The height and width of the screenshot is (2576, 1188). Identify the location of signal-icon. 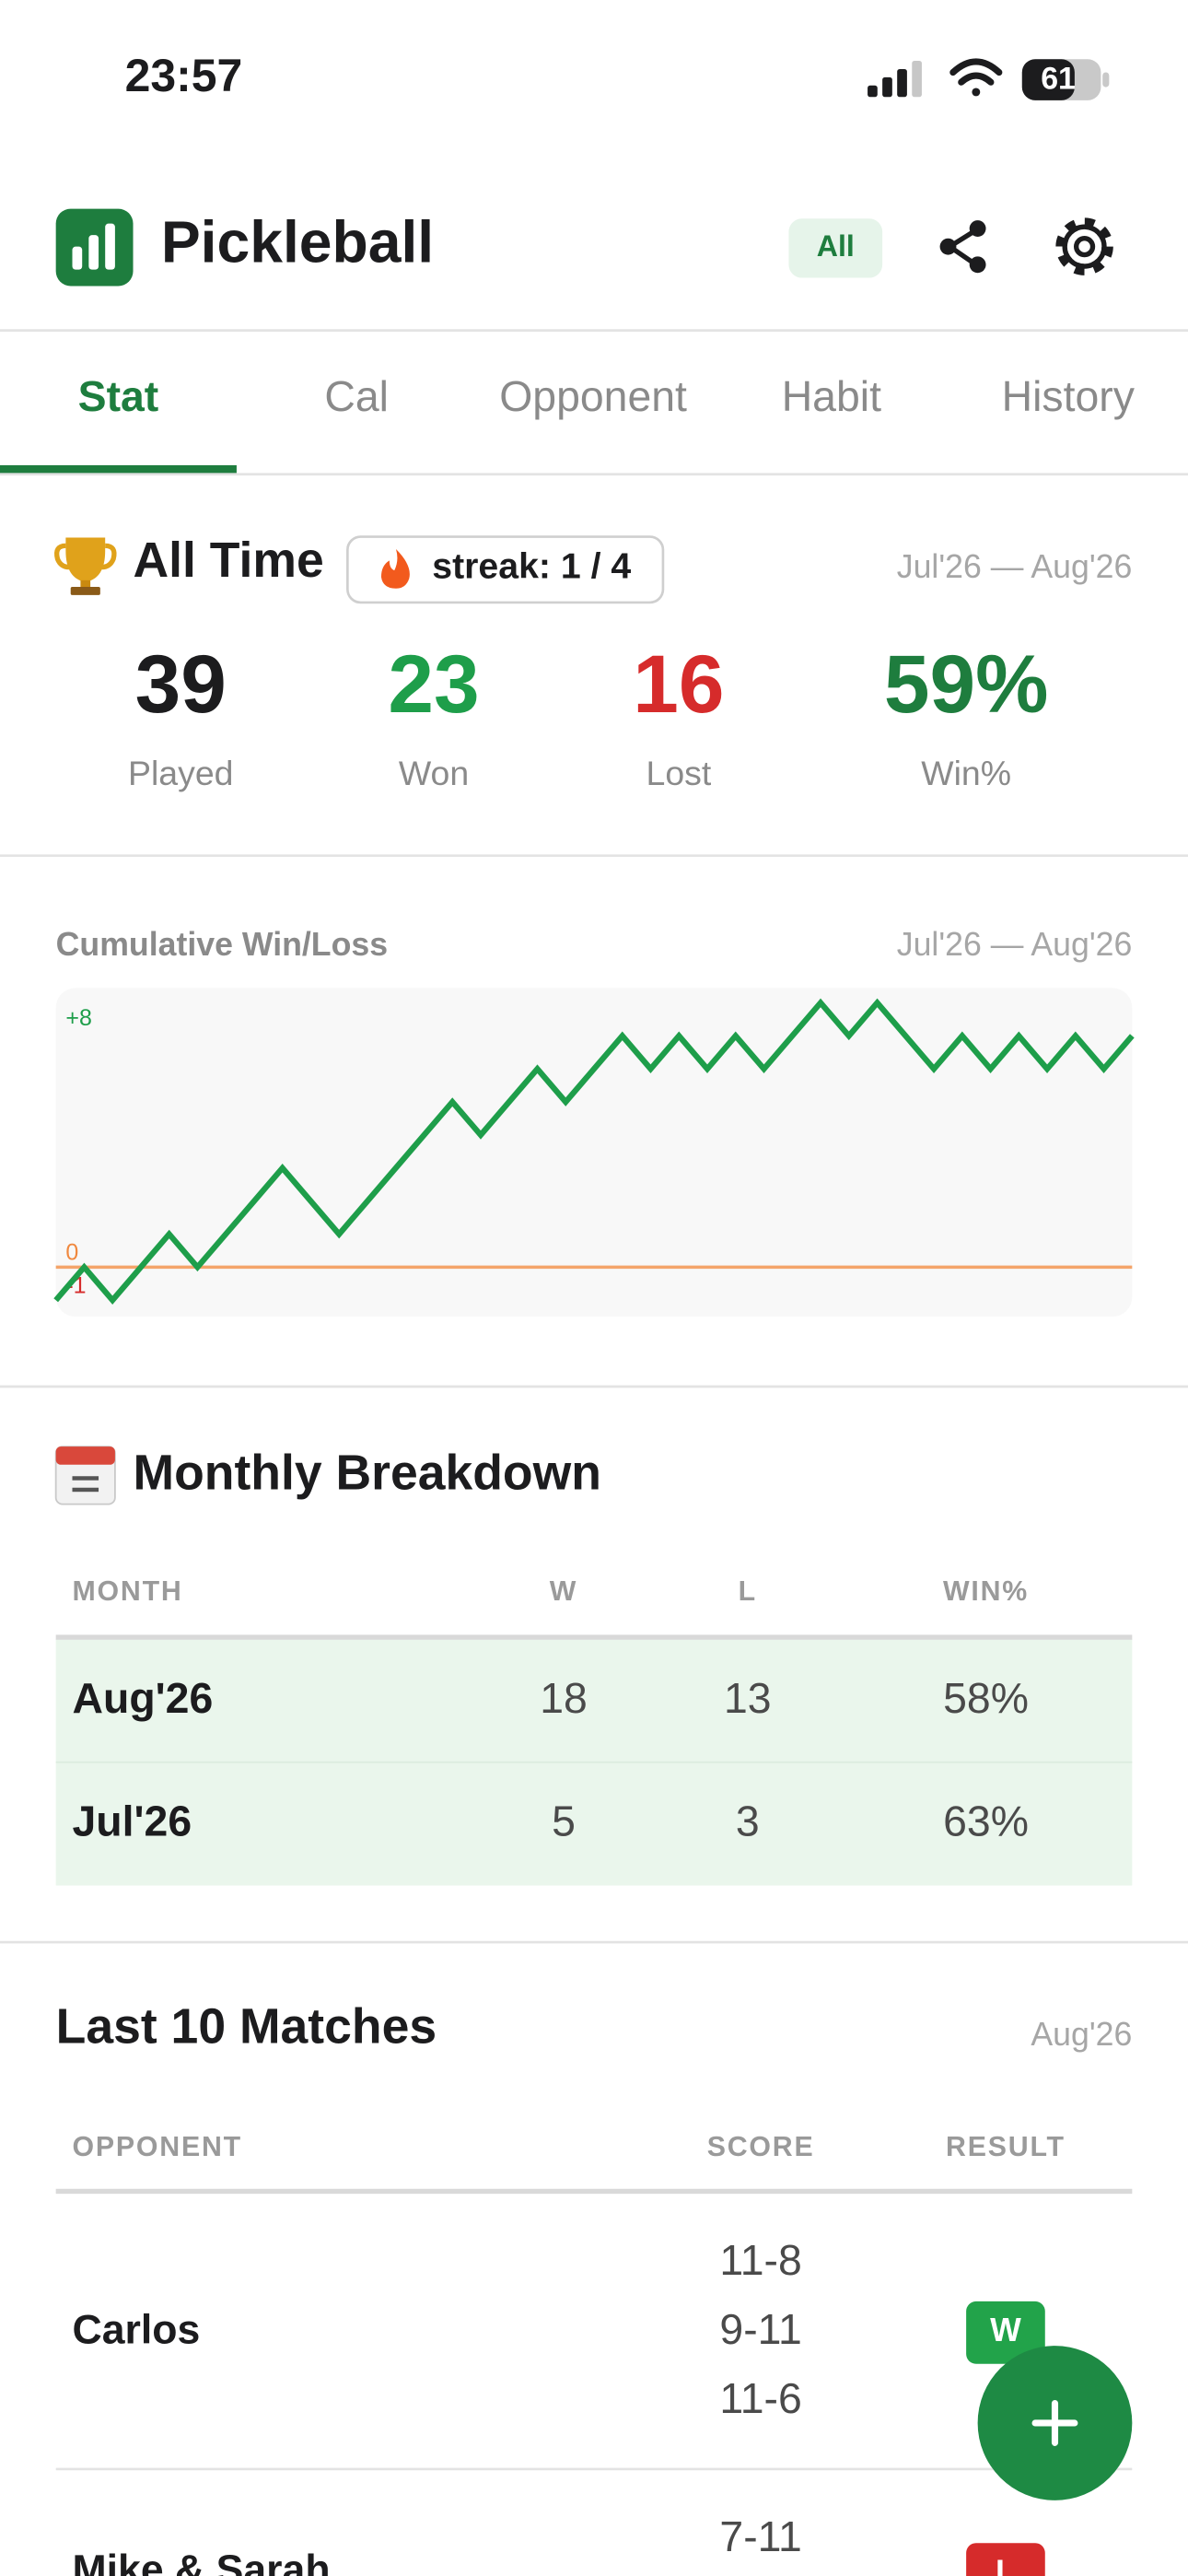
(895, 79).